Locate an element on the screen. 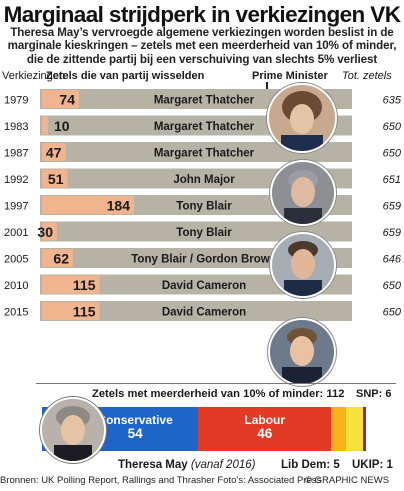 The width and height of the screenshot is (404, 491). value-label: 184 is located at coordinates (119, 206).